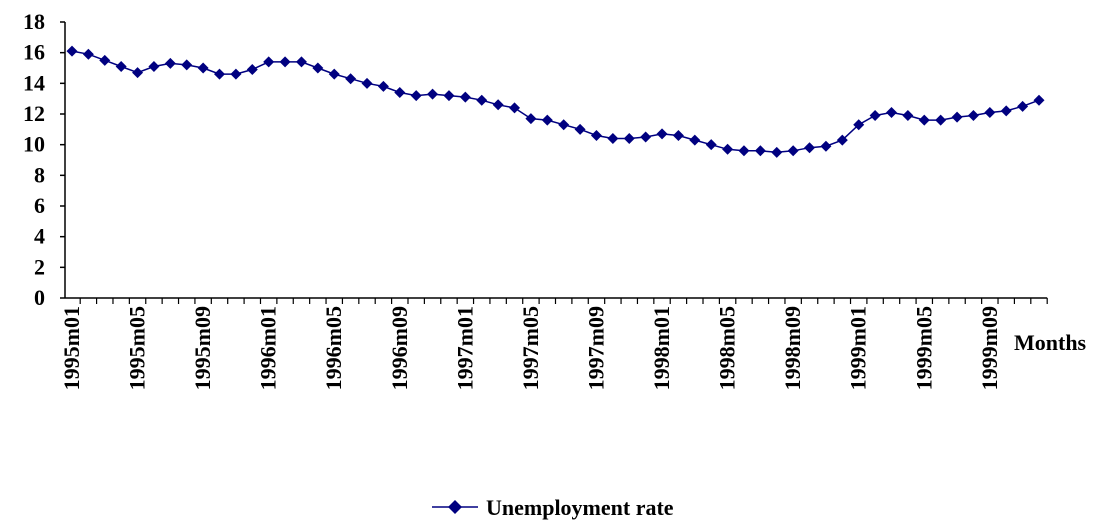 This screenshot has width=1111, height=525. What do you see at coordinates (34, 52) in the screenshot?
I see `y-tick-label: 16` at bounding box center [34, 52].